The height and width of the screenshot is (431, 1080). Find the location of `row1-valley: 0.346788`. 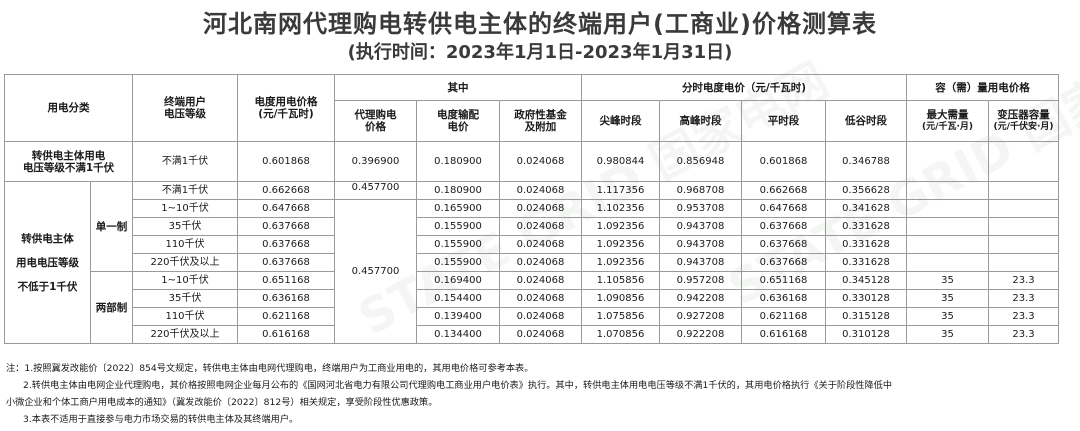

row1-valley: 0.346788 is located at coordinates (866, 161).